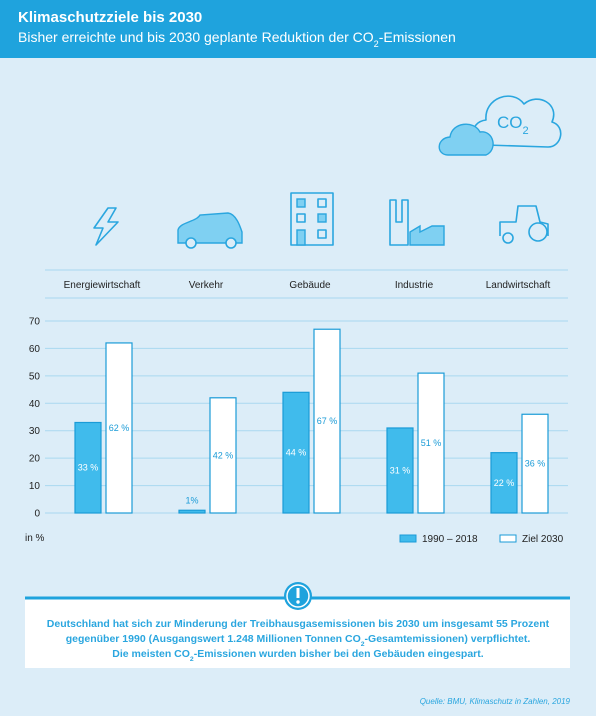 The image size is (596, 716). Describe the element at coordinates (298, 596) in the screenshot. I see `warning-icon` at that location.